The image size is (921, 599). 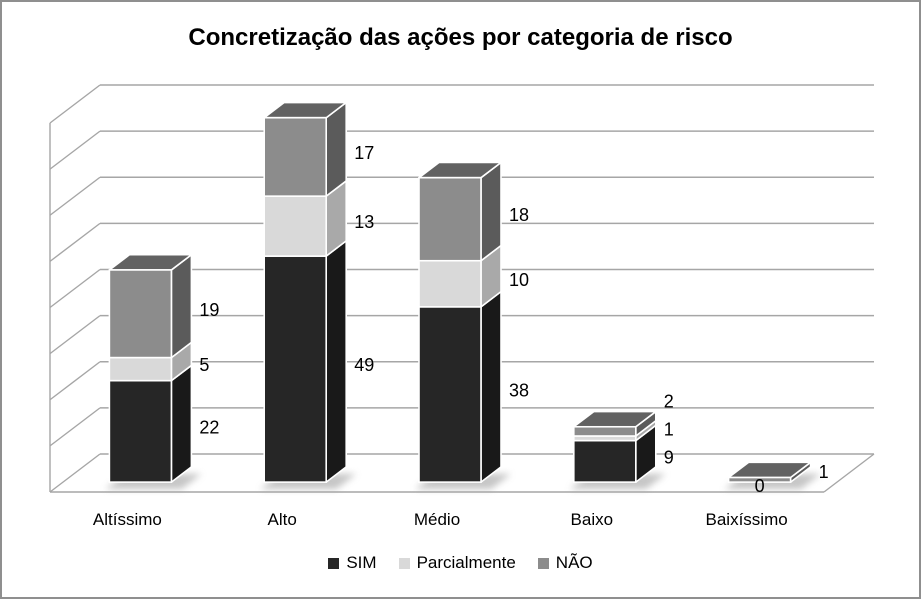 What do you see at coordinates (437, 519) in the screenshot?
I see `category-label: Médio` at bounding box center [437, 519].